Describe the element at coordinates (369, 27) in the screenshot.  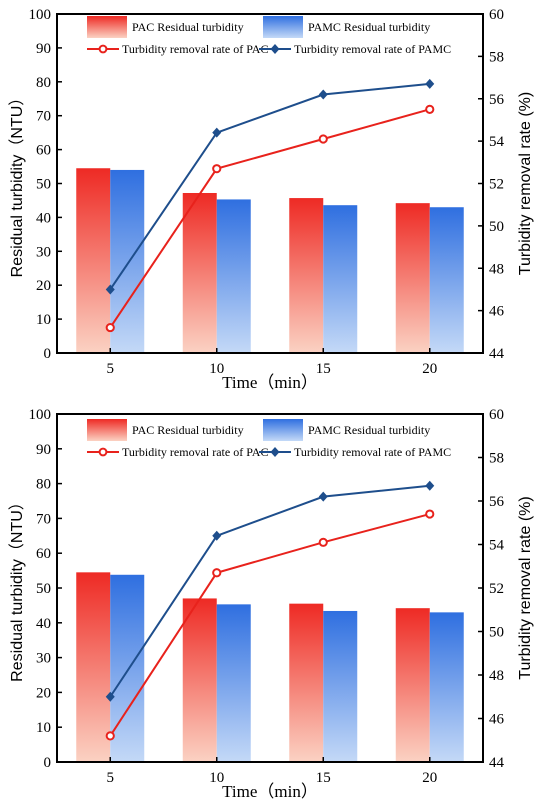
I see `pamc-bar-legend-label: PAMC Residual turbidity` at that location.